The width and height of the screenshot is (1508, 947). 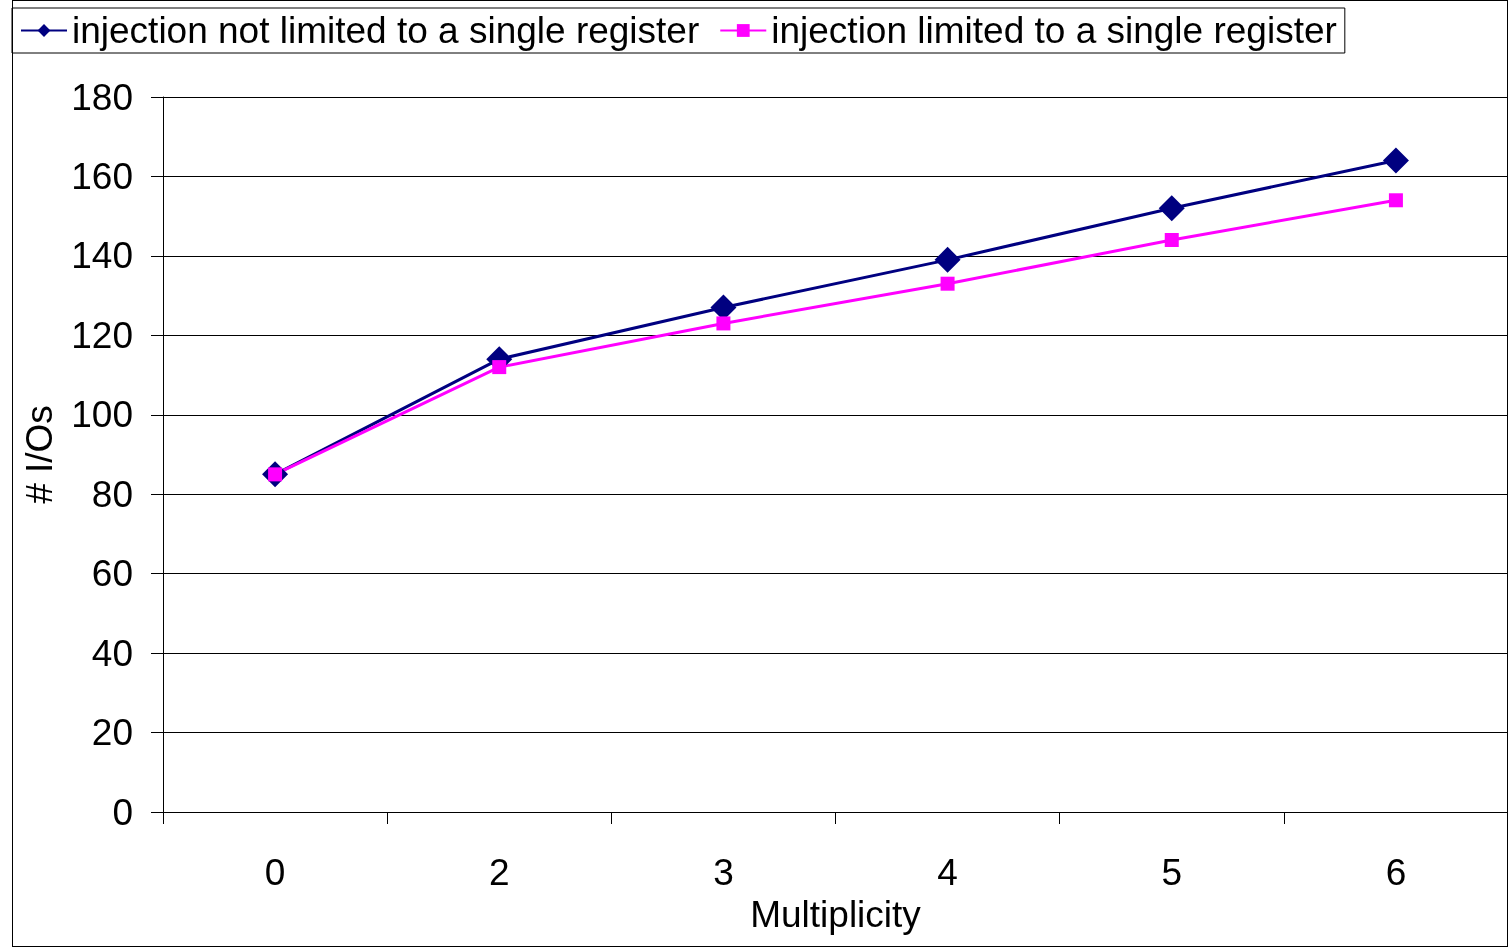 What do you see at coordinates (112, 733) in the screenshot?
I see `y-tick-label: 20` at bounding box center [112, 733].